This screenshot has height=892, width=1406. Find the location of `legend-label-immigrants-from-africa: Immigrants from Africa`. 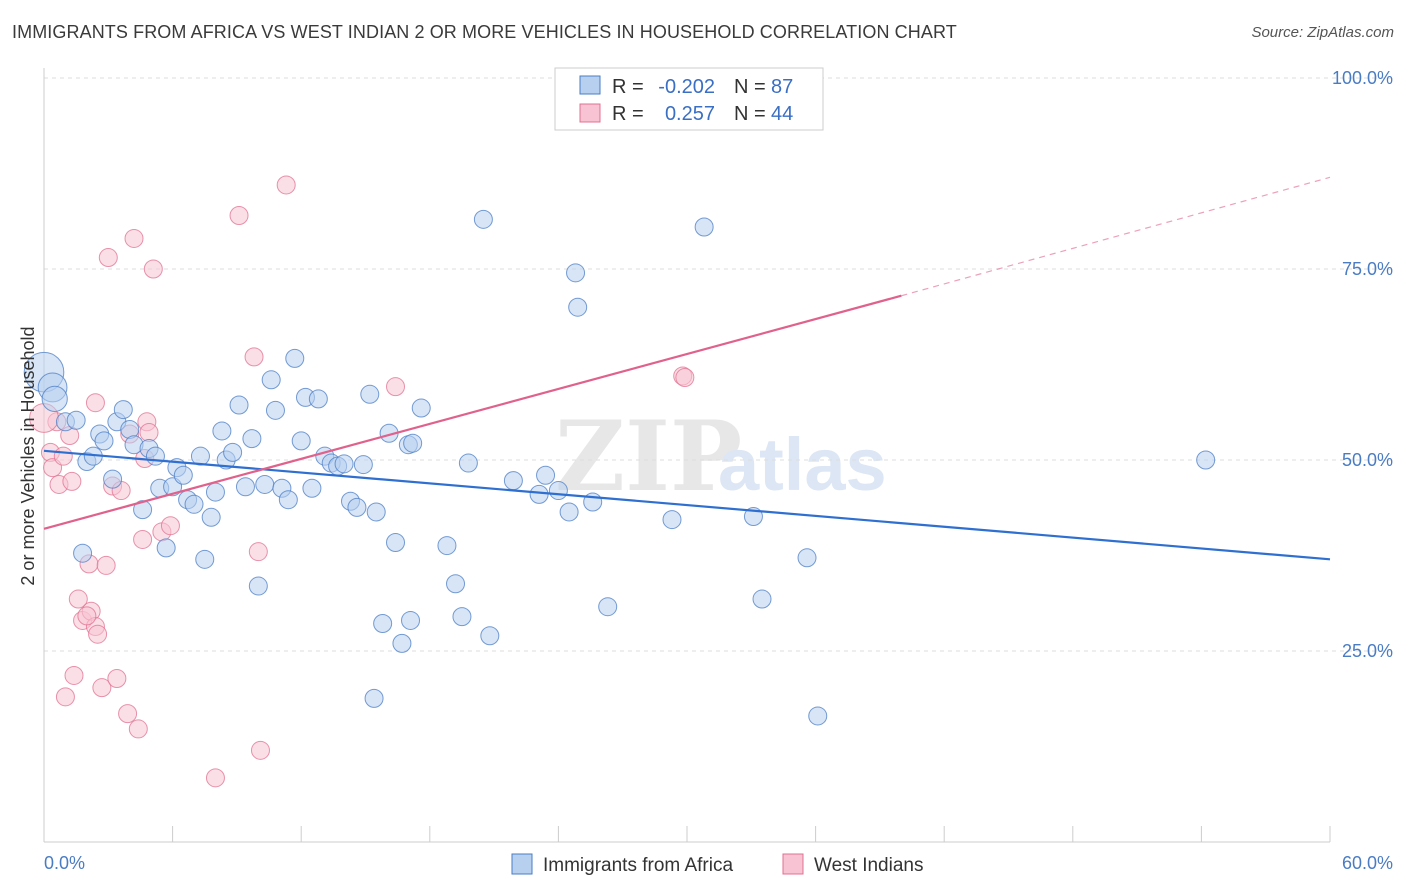

legend-label-immigrants-from-africa: Immigrants from Africa is located at coordinates (638, 865).